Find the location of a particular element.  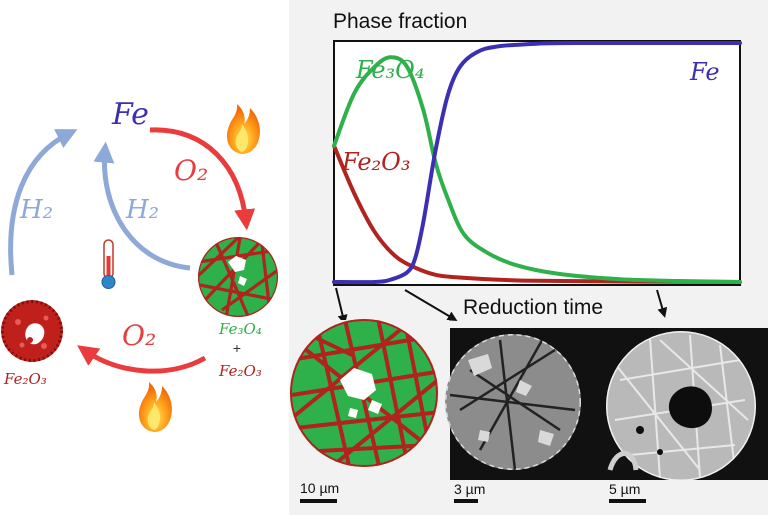

scale-label-1: 10 µm is located at coordinates (319, 488).